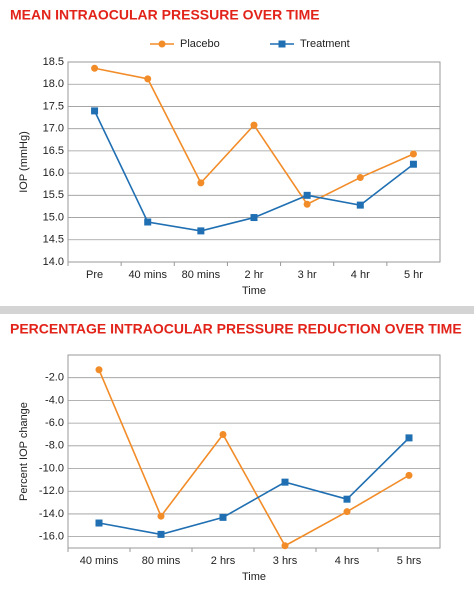  What do you see at coordinates (413, 275) in the screenshot?
I see `x-tick-label: 5 hr` at bounding box center [413, 275].